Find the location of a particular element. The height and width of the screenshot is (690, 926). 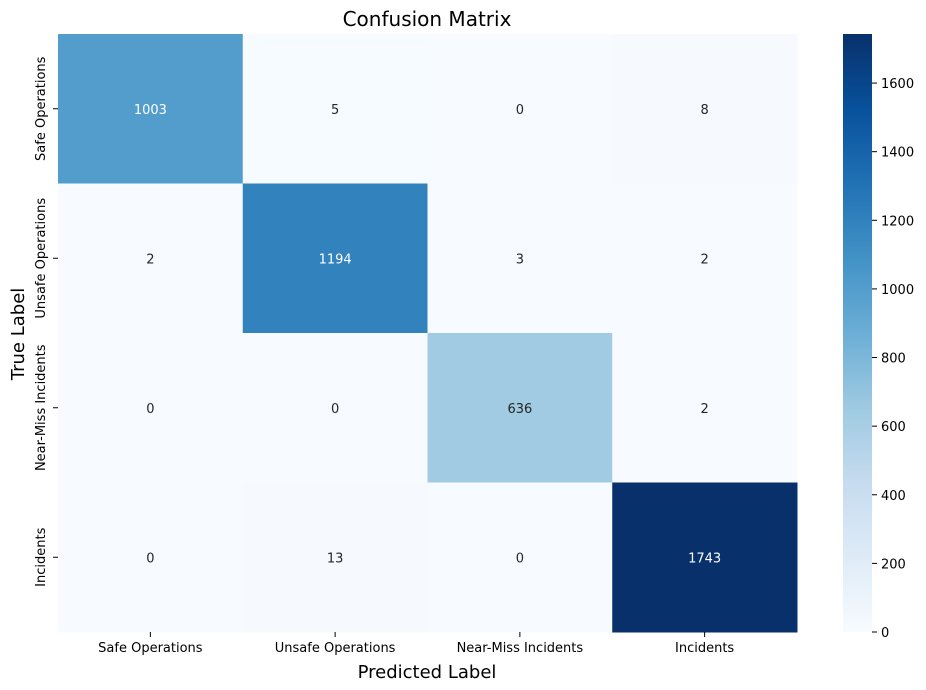

colorbar-tick-label: 1200 is located at coordinates (897, 221).